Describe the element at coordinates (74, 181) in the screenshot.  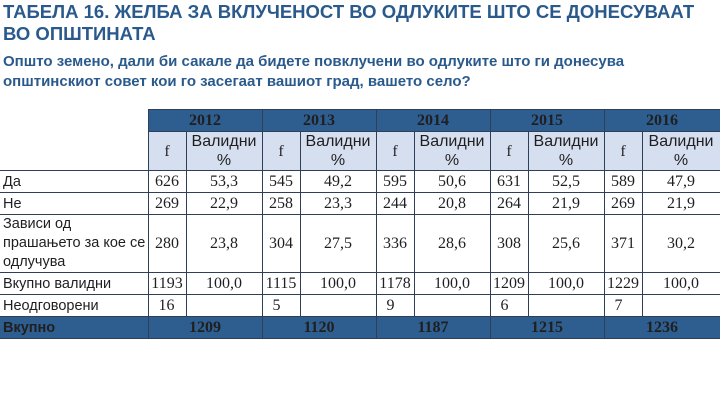
I see `row-label: Да` at that location.